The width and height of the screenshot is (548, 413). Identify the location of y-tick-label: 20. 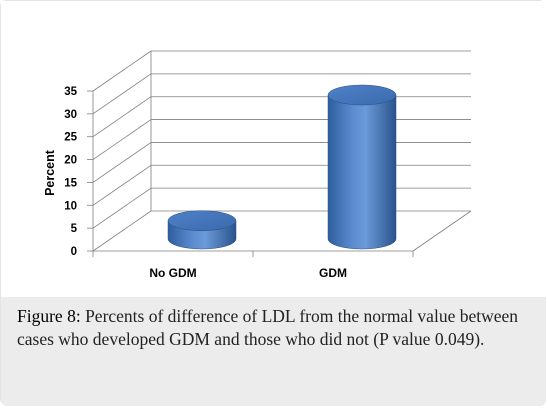
(70, 161).